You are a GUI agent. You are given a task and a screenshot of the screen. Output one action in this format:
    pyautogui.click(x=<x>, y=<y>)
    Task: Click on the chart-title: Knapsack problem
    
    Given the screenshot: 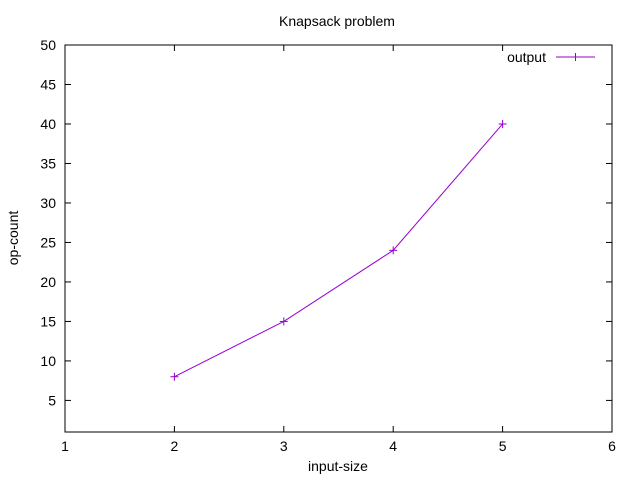 What is the action you would take?
    pyautogui.click(x=337, y=21)
    